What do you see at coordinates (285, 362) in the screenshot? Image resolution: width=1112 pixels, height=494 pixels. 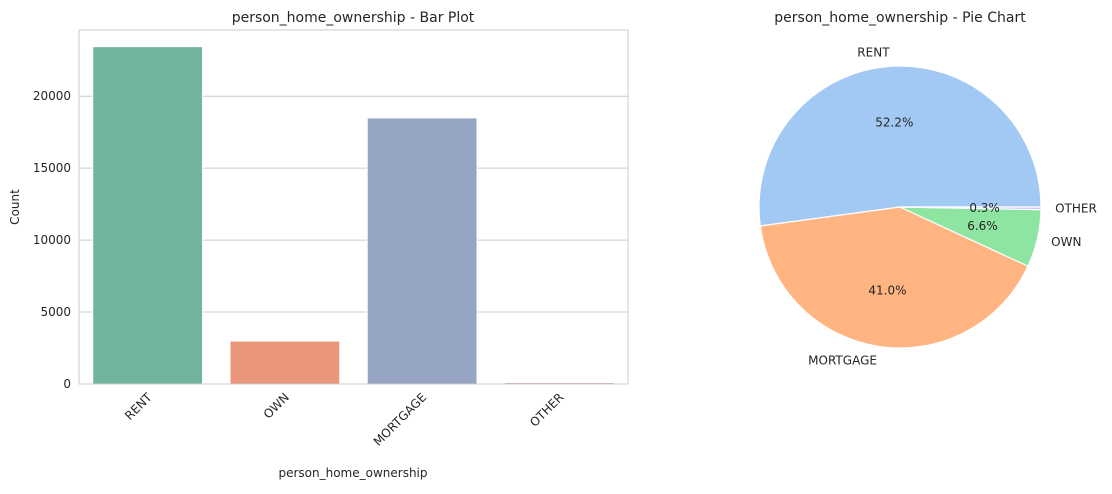 I see `bar-own` at bounding box center [285, 362].